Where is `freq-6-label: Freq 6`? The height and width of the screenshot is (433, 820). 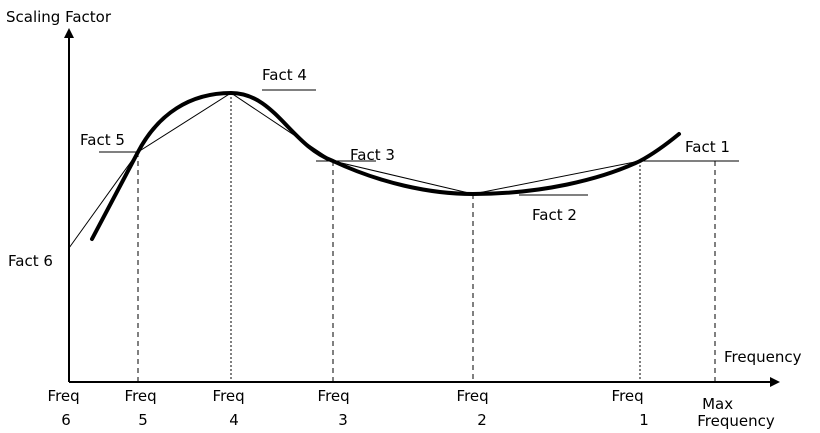 freq-6-label: Freq 6 is located at coordinates (66, 408).